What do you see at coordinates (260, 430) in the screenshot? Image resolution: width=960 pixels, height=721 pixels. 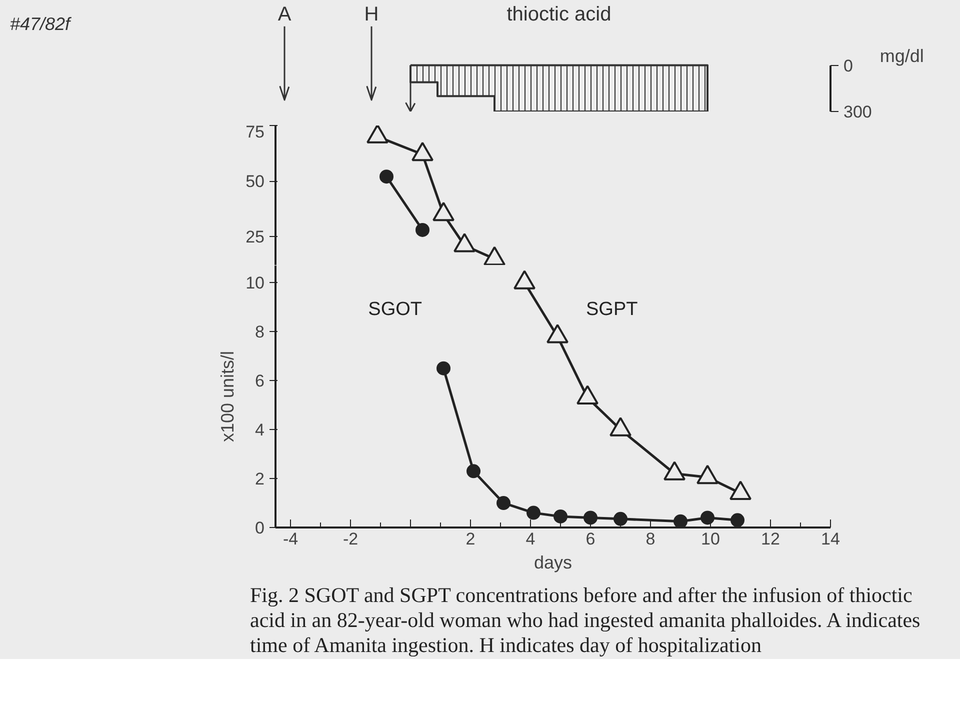 I see `y-tick-label: 4` at bounding box center [260, 430].